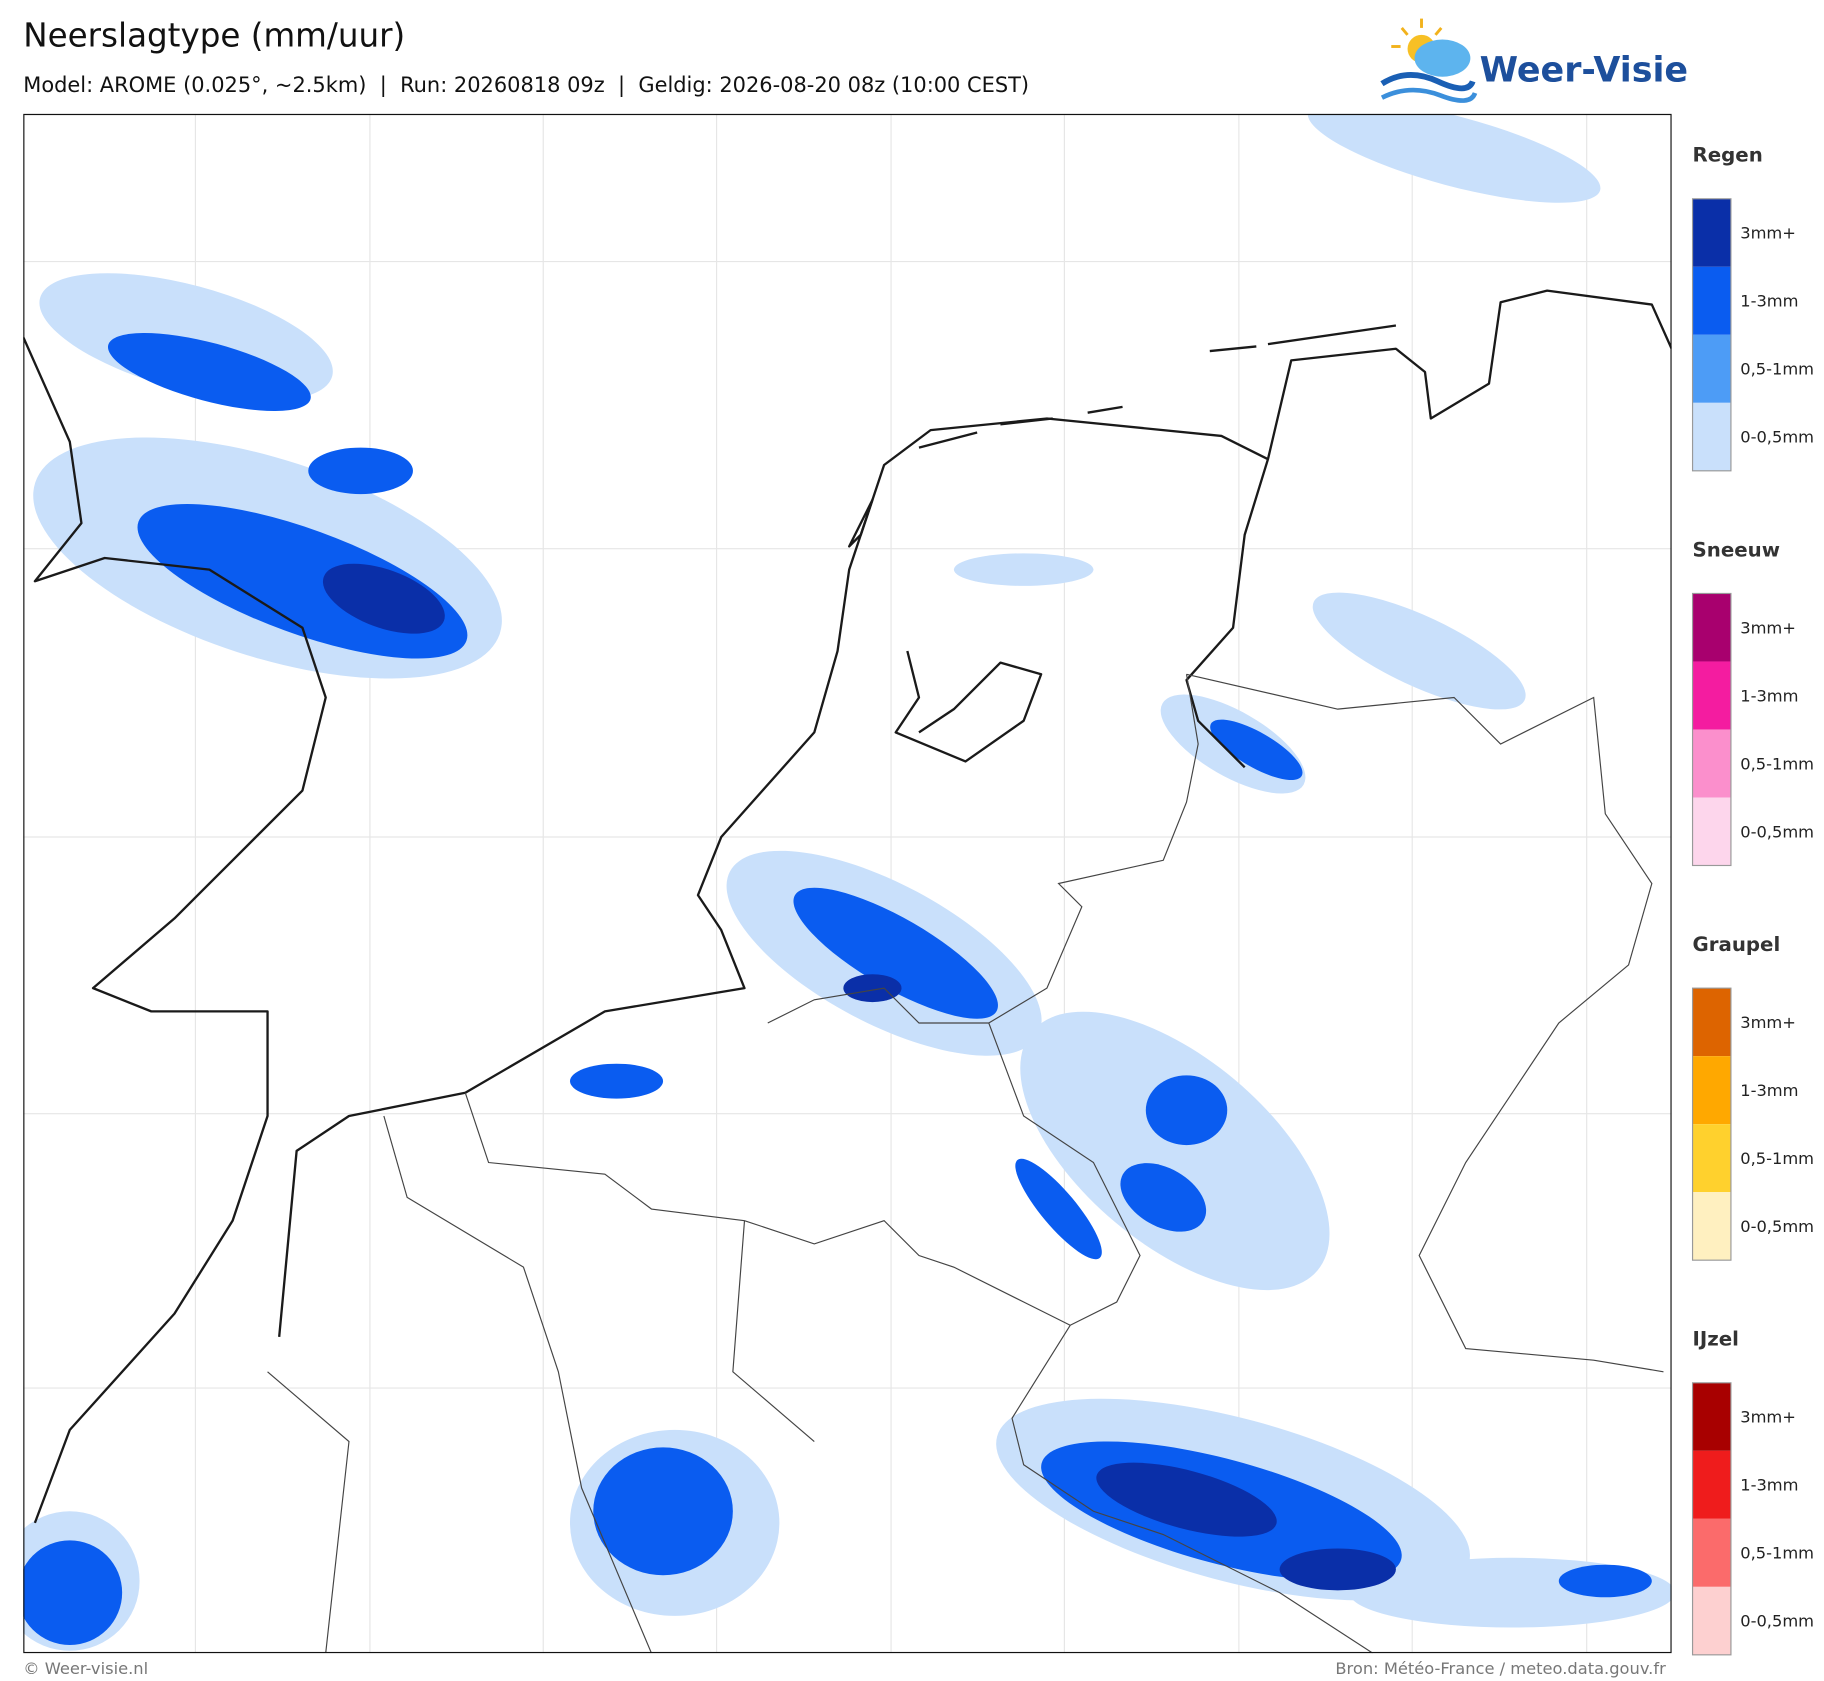 The image size is (1824, 1681). I want to click on footer-source: Bron: Météo-France / meteo.data.gouv.fr, so click(1500, 1668).